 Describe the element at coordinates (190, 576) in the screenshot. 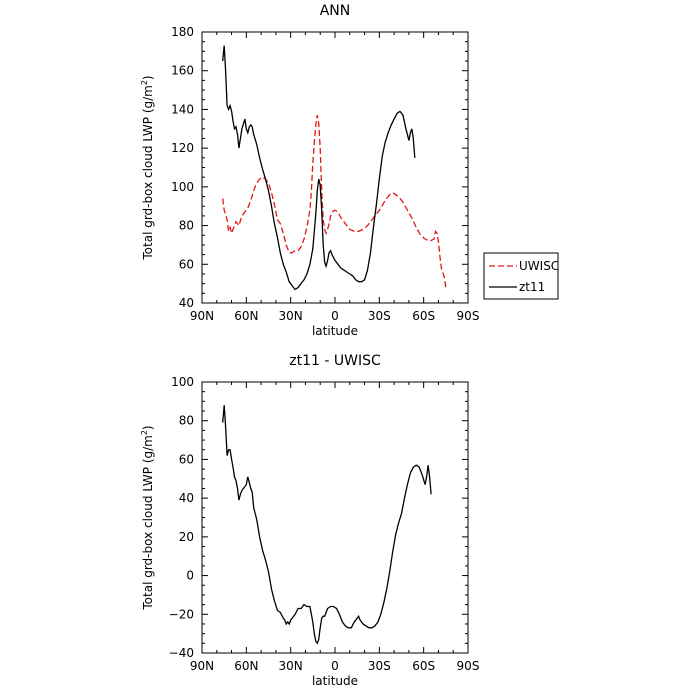

I see `y-tick-label: 0` at that location.